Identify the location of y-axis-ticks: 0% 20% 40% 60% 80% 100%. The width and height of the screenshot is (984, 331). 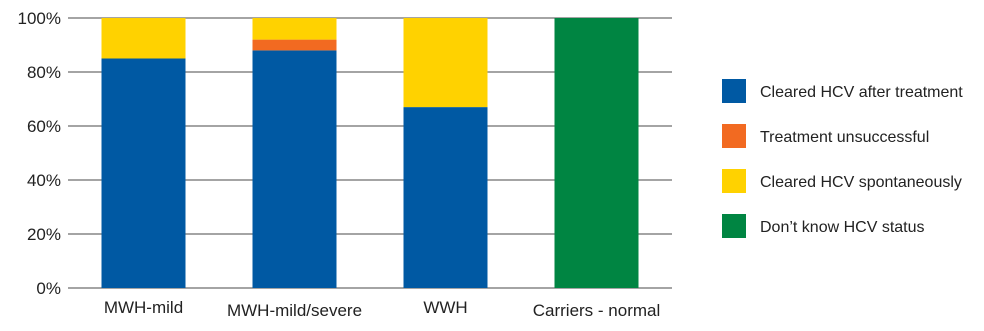
(39, 153).